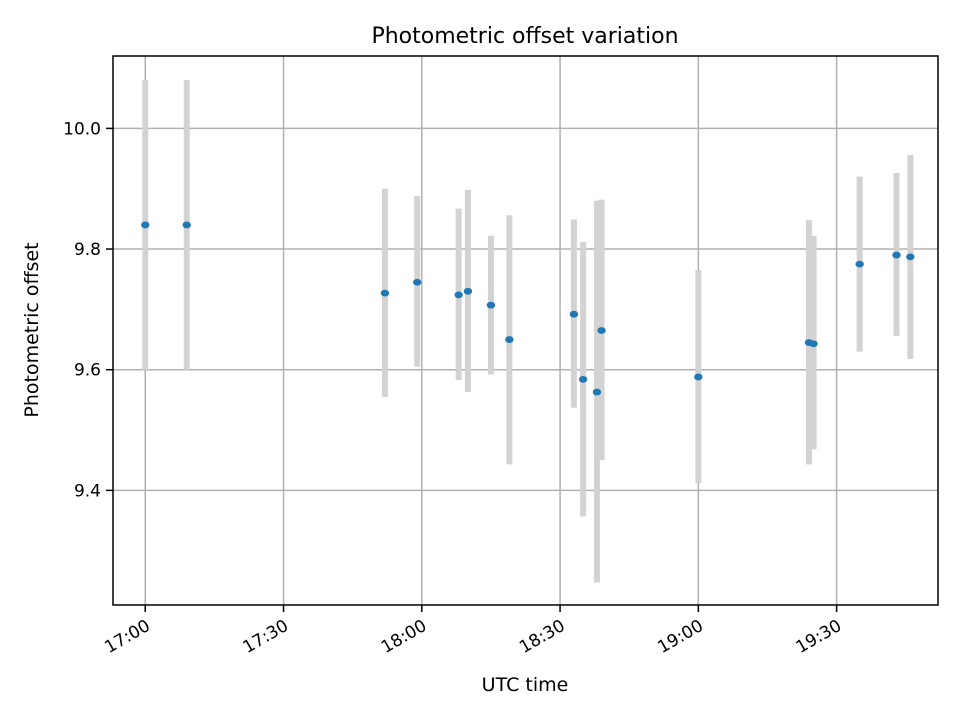 The image size is (960, 720). What do you see at coordinates (525, 685) in the screenshot?
I see `x-axis-label: UTC time` at bounding box center [525, 685].